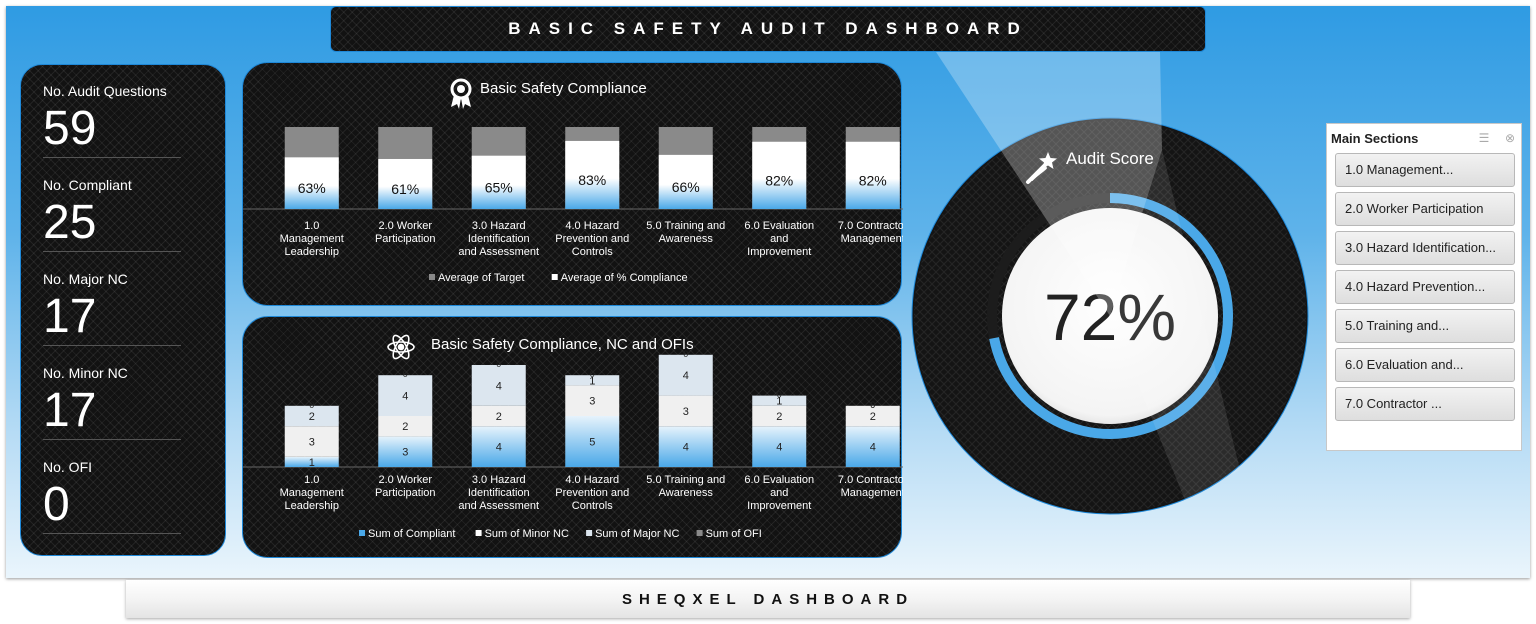 This screenshot has width=1536, height=624. What do you see at coordinates (1041, 168) in the screenshot?
I see `shooting-star-icon` at bounding box center [1041, 168].